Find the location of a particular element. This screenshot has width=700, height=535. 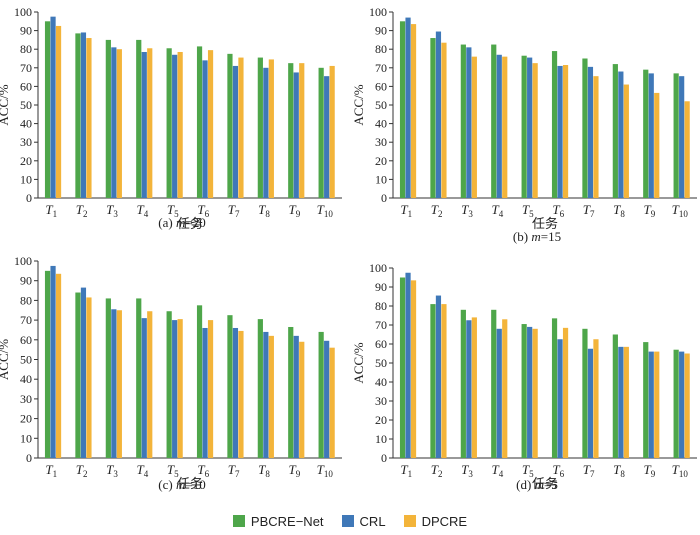

legend: PBCRE−Net CRL DPCRE is located at coordinates (350, 521).